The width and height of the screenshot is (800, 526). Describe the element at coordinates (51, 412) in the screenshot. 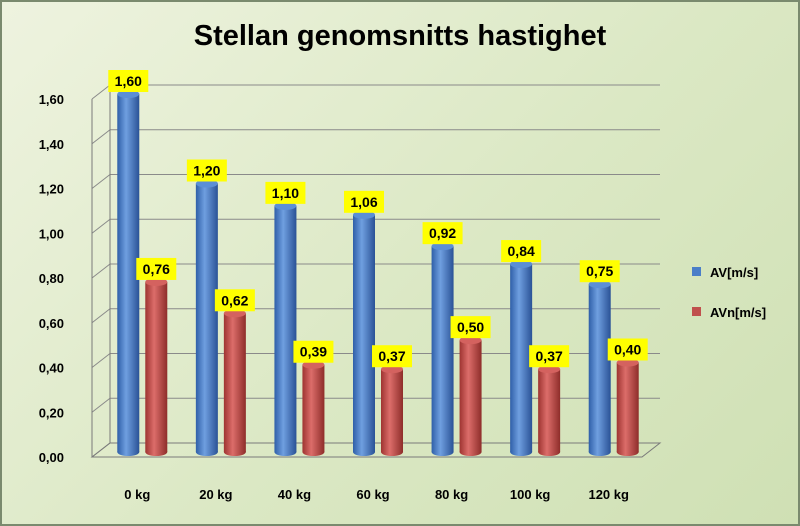

I see `y-tick-label: 0,20` at that location.